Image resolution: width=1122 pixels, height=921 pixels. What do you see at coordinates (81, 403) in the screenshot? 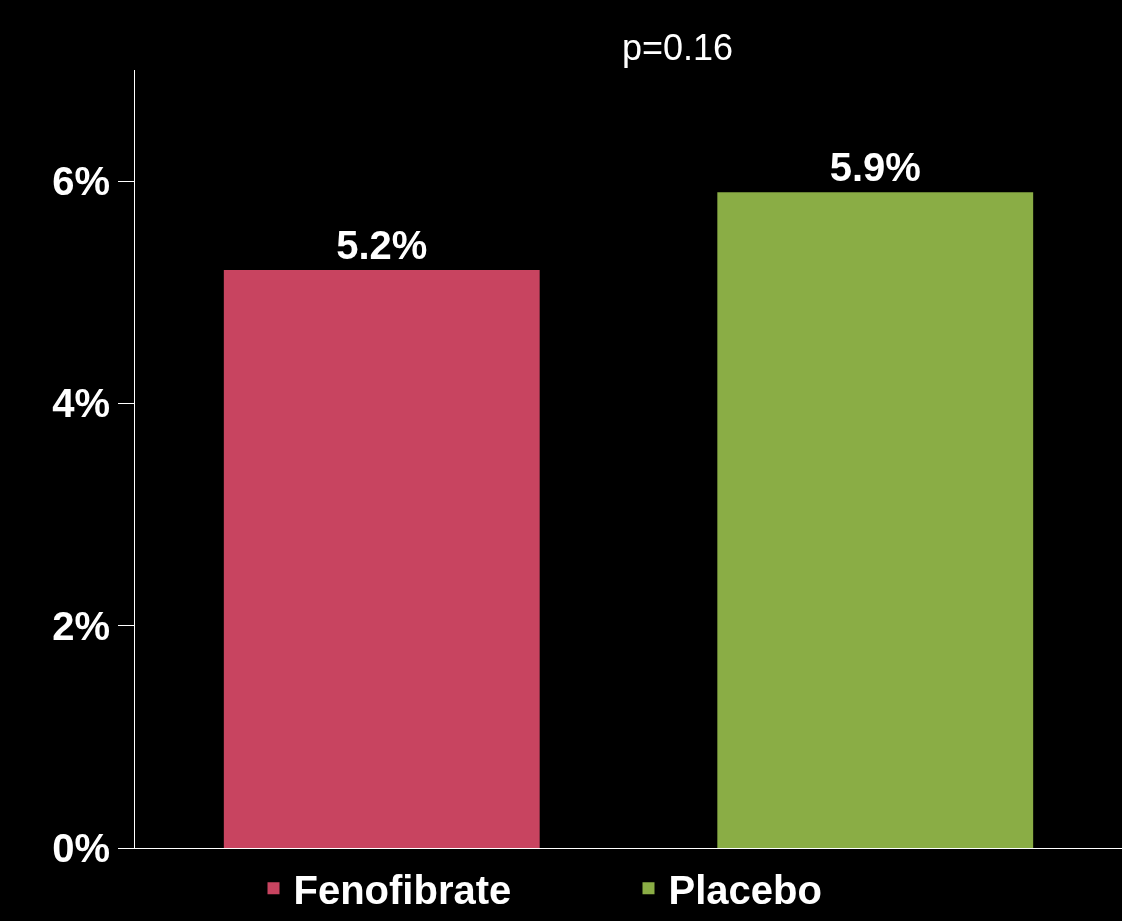
I see `y-tick-label: 4%` at bounding box center [81, 403].